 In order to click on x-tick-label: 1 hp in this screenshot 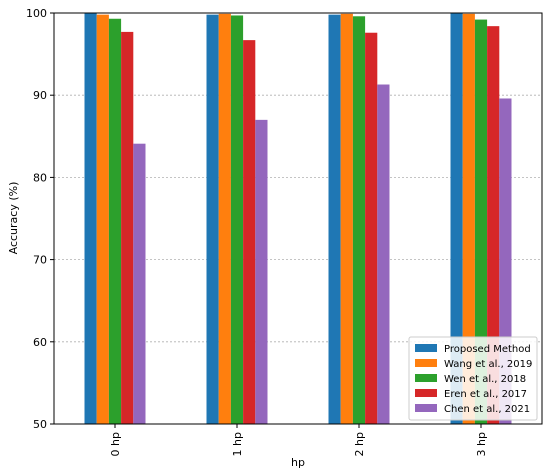, I will do `click(237, 444)`.